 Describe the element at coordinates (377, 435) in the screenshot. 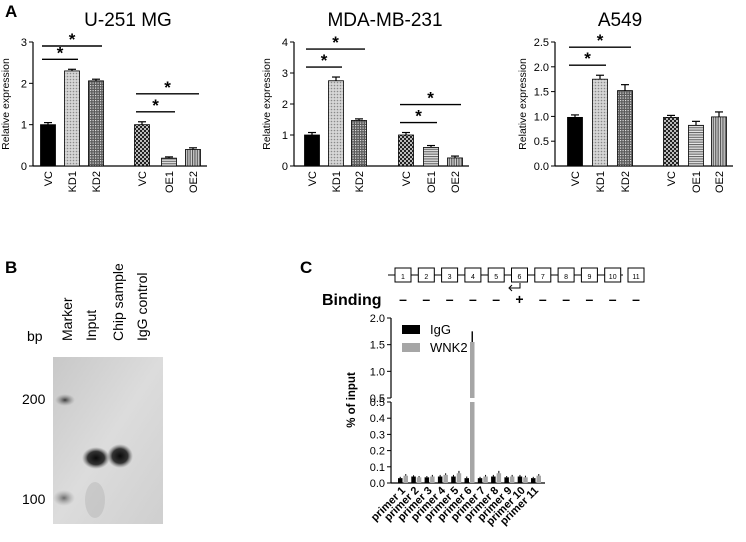

I see `y-tick-label: 0.3` at that location.